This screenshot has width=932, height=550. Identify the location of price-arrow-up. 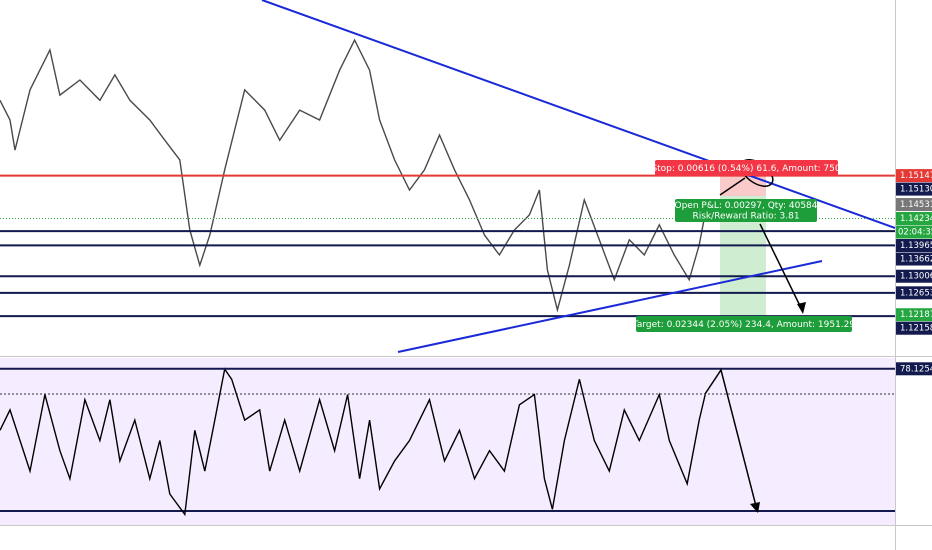
(732, 186).